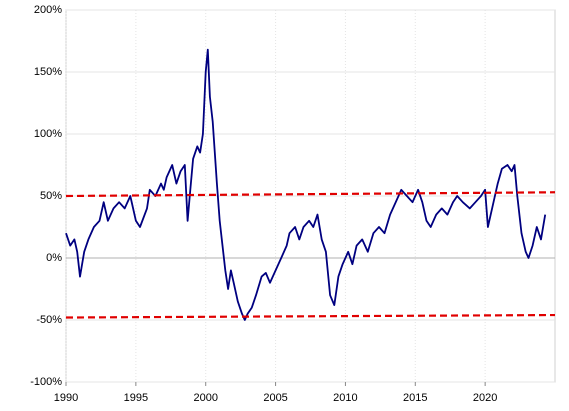 The height and width of the screenshot is (411, 569). Describe the element at coordinates (205, 398) in the screenshot. I see `x-tick-label: 2000` at that location.